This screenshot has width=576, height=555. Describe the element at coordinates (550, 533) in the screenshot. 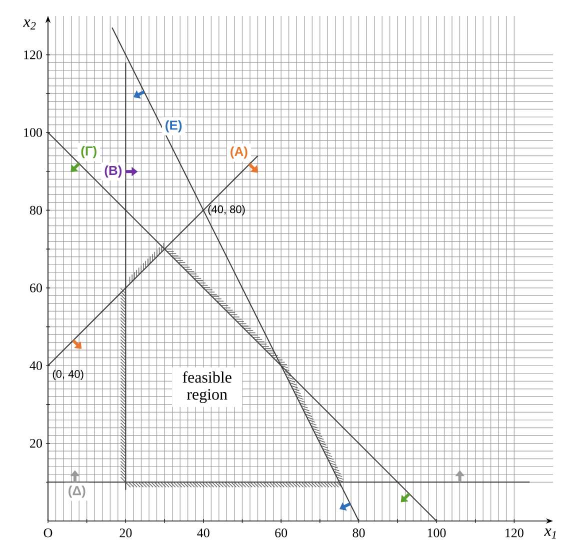

I see `x-axis-title: x$_{1}$` at that location.